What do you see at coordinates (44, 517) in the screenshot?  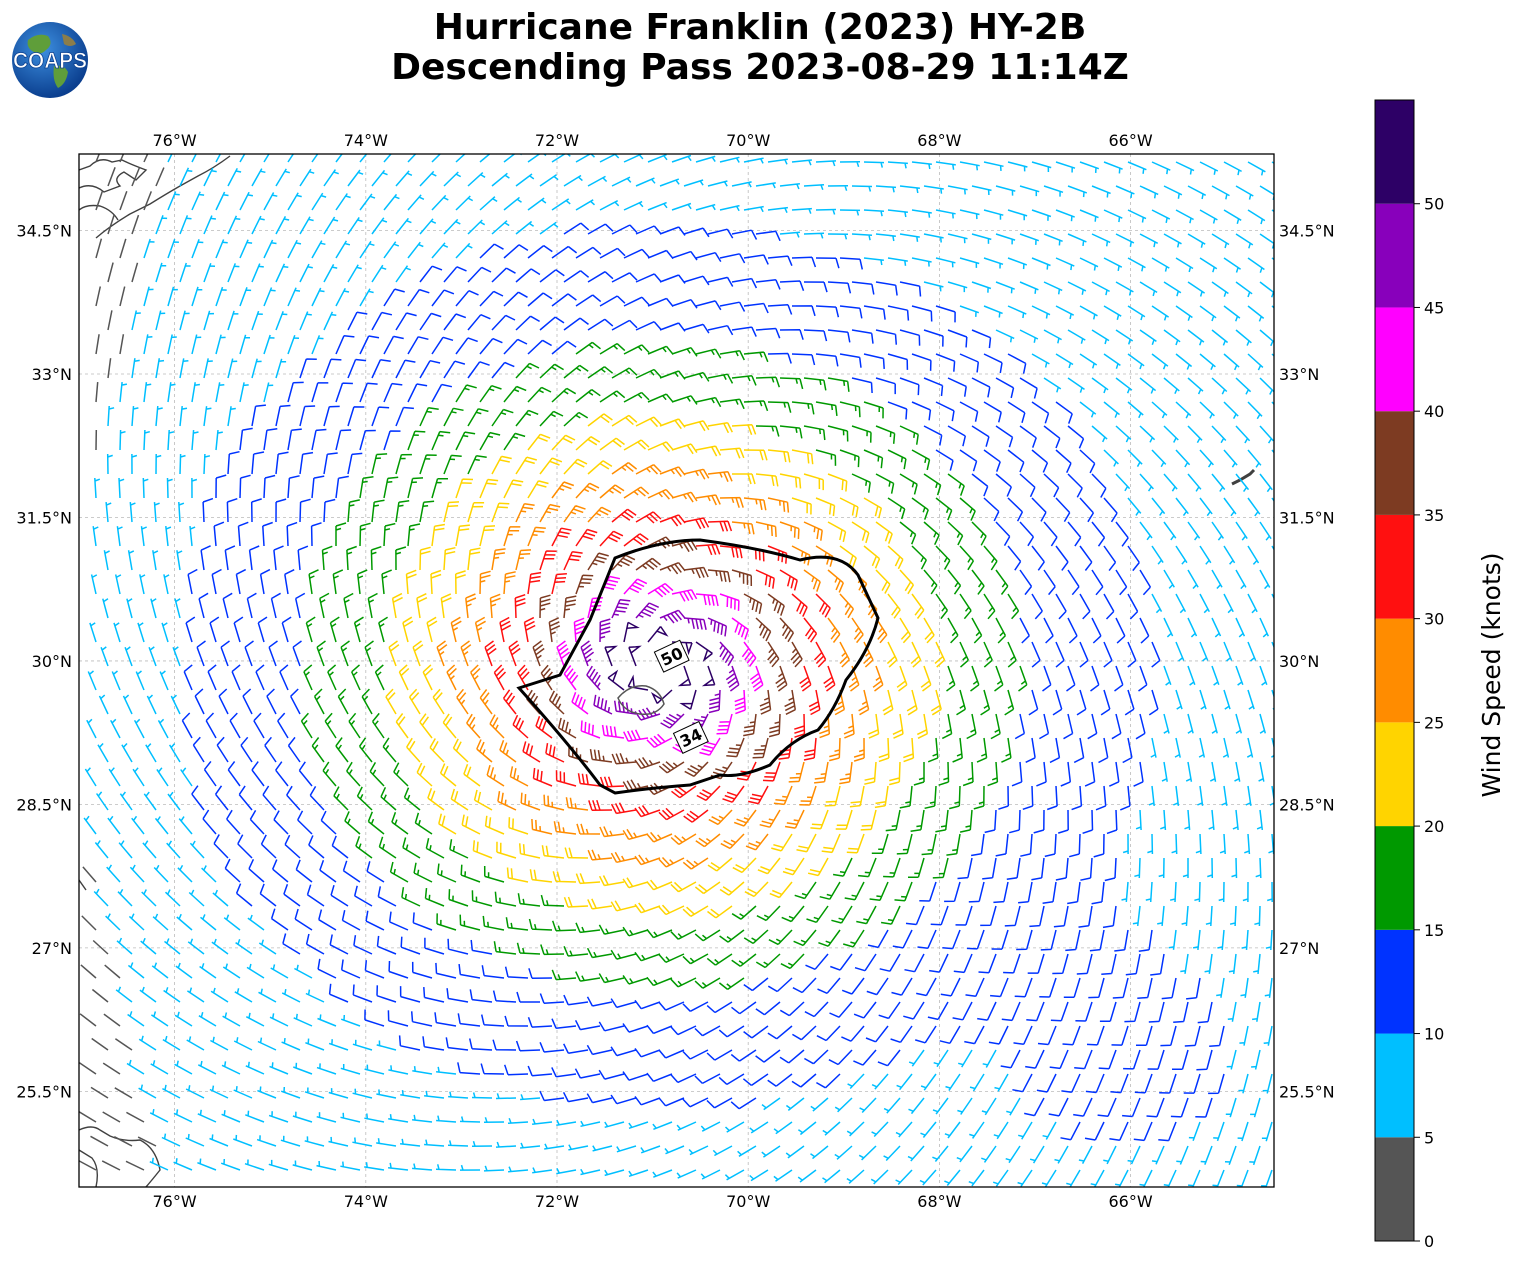 I see `lat-tick-label-left: 31.5°N` at bounding box center [44, 517].